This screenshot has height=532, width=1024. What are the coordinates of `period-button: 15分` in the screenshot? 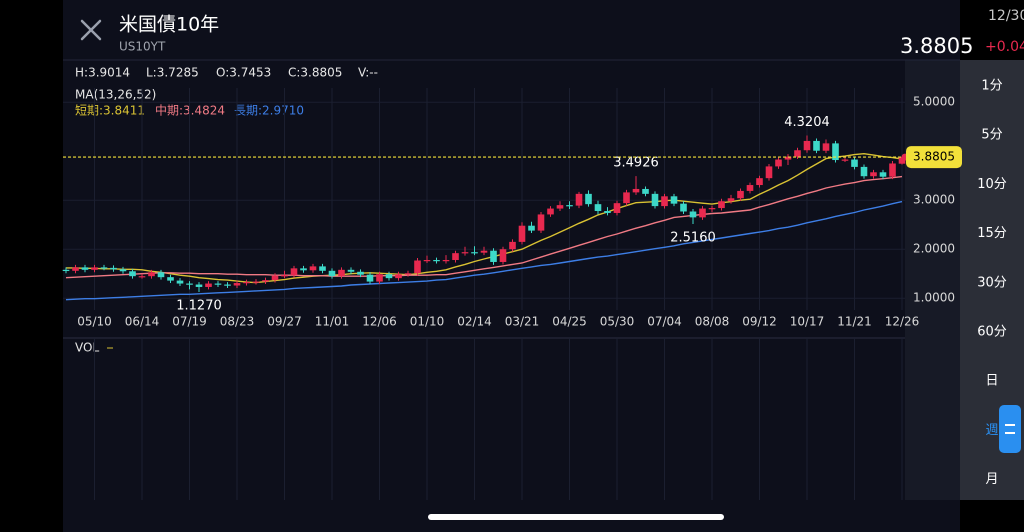 It's located at (992, 233).